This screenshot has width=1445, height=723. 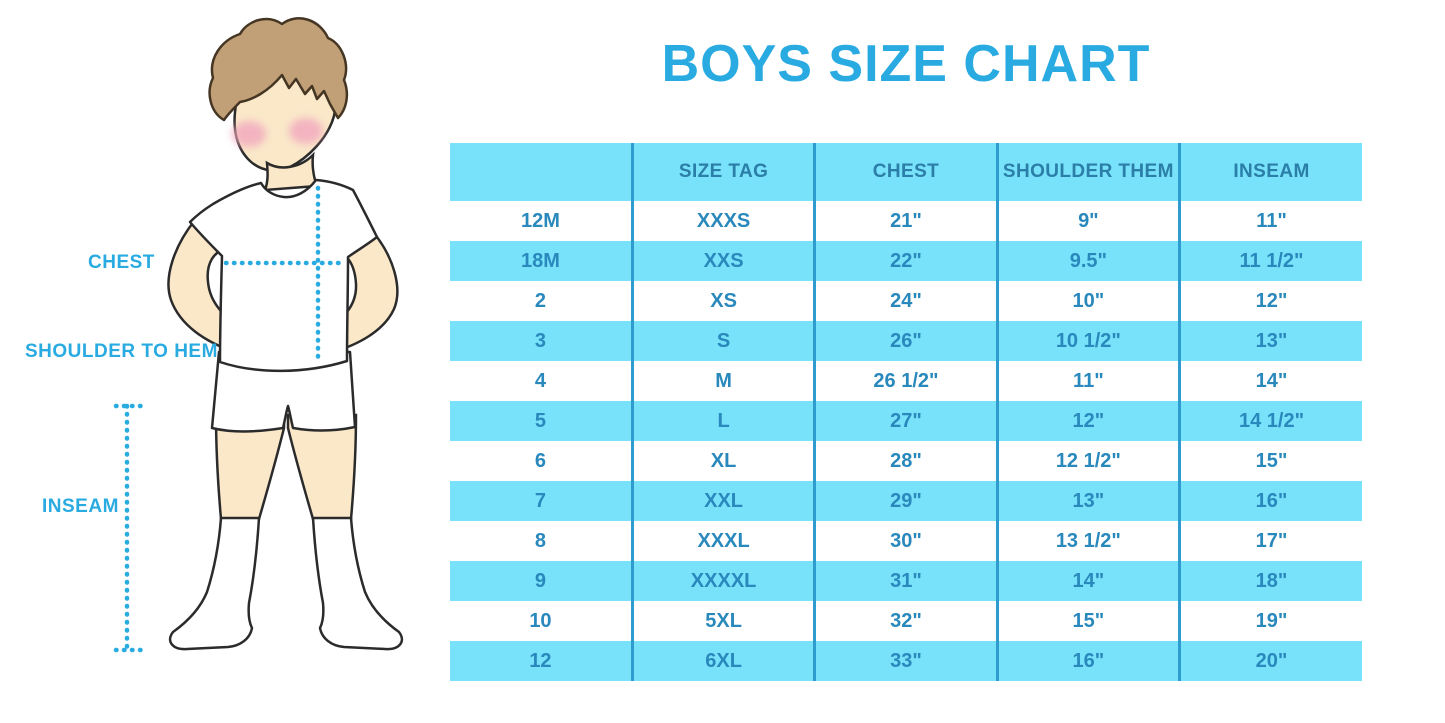 I want to click on size-cell: 4, so click(x=541, y=381).